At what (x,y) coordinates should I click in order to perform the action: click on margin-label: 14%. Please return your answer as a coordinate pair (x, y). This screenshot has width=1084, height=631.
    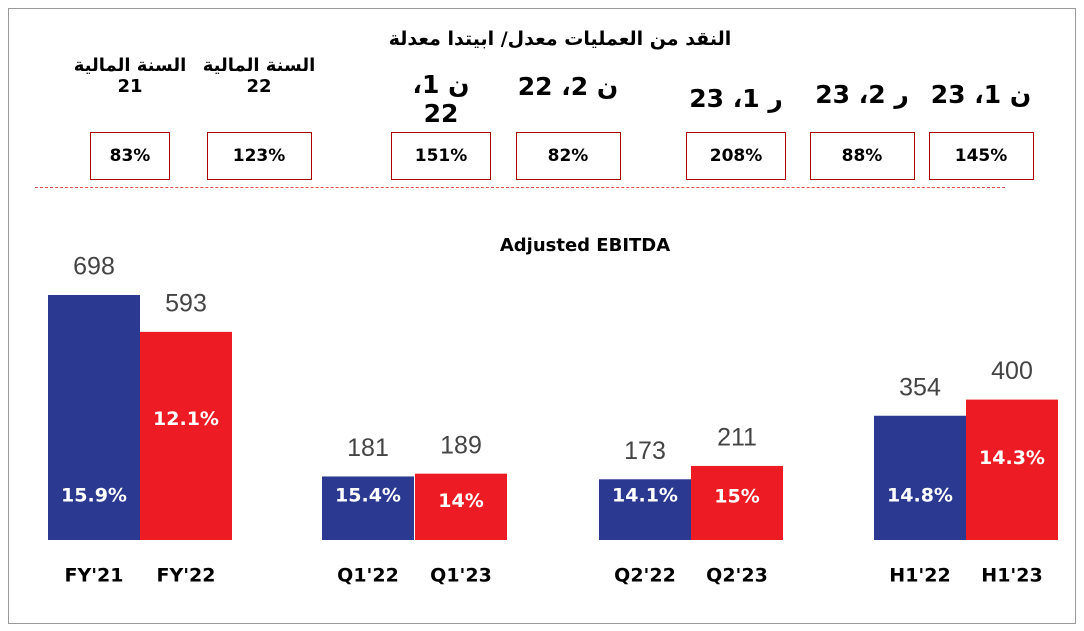
    Looking at the image, I should click on (460, 501).